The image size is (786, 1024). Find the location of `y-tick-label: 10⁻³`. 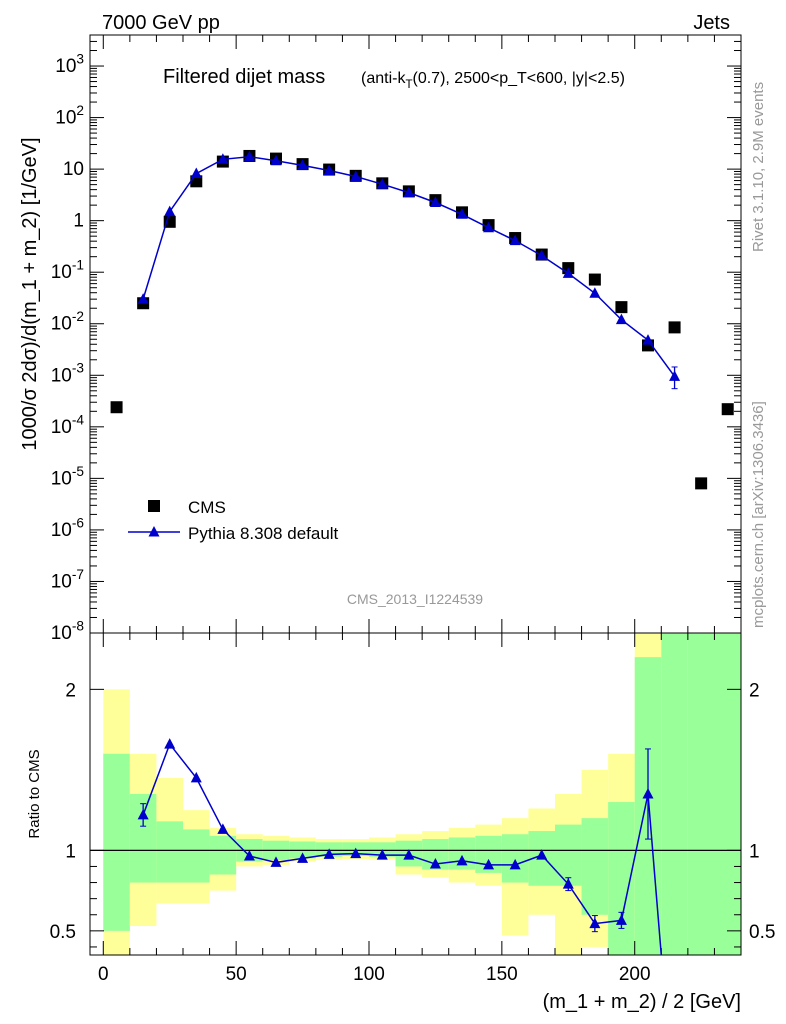

y-tick-label: 10⁻³ is located at coordinates (67, 374).